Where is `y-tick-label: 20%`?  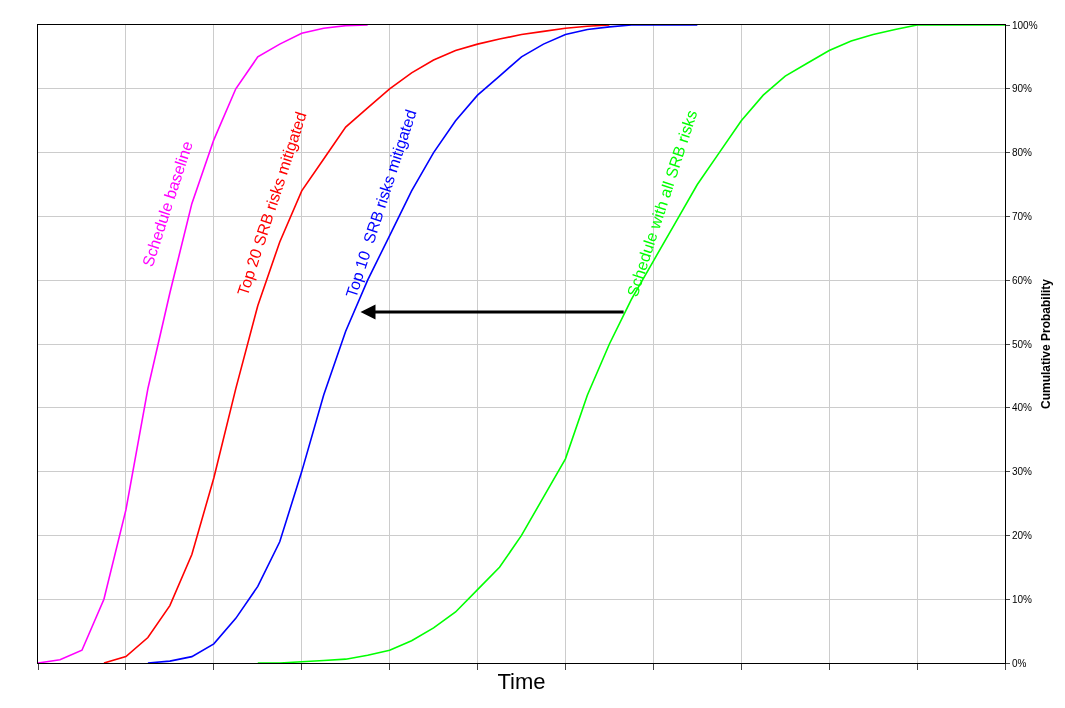 y-tick-label: 20% is located at coordinates (1022, 535).